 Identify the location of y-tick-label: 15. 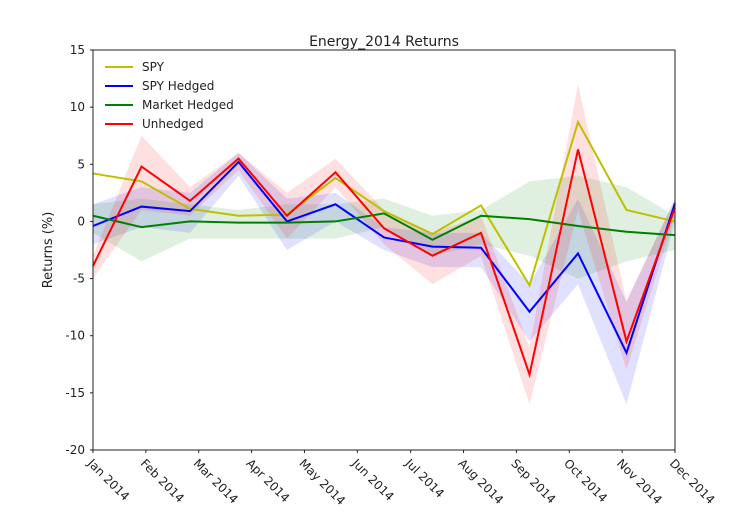
(77, 50).